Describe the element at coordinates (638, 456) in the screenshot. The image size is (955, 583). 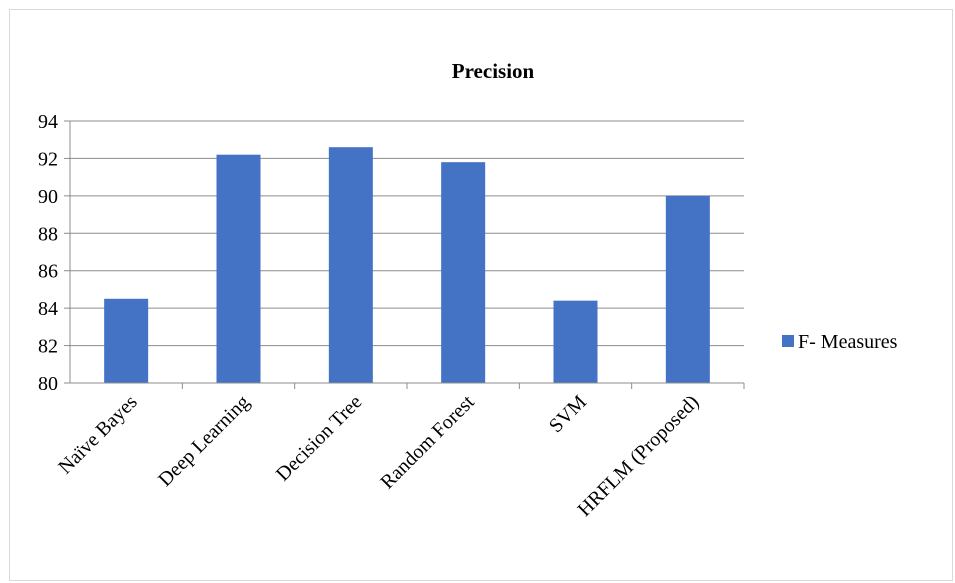
I see `x-category-label: HRFLM (Proposed)` at that location.